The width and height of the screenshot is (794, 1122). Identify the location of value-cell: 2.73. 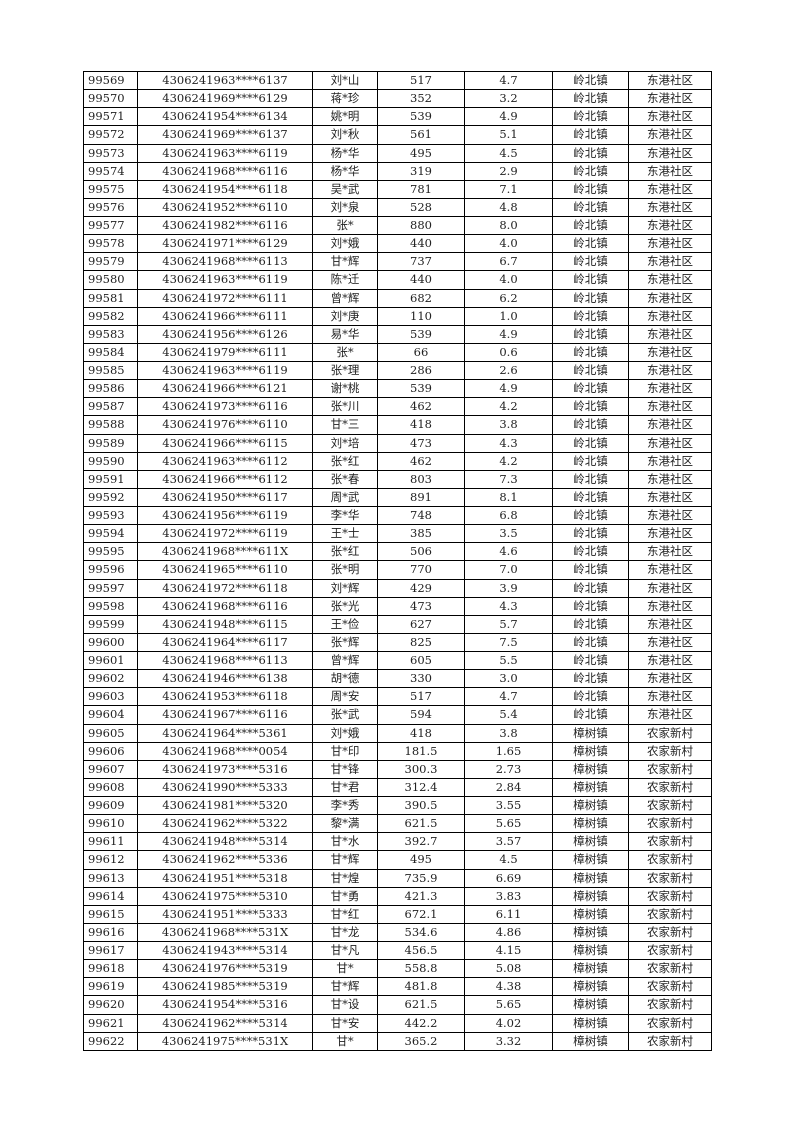
(508, 769).